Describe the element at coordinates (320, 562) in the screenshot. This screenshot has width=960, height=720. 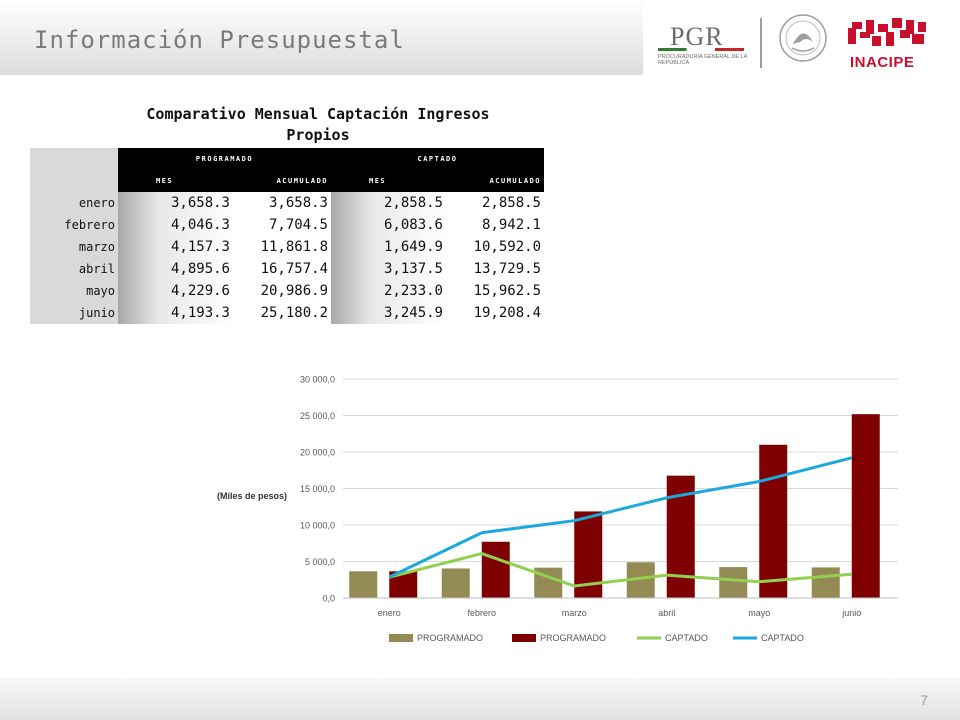
I see `y-tick-label: 5 000,0` at that location.